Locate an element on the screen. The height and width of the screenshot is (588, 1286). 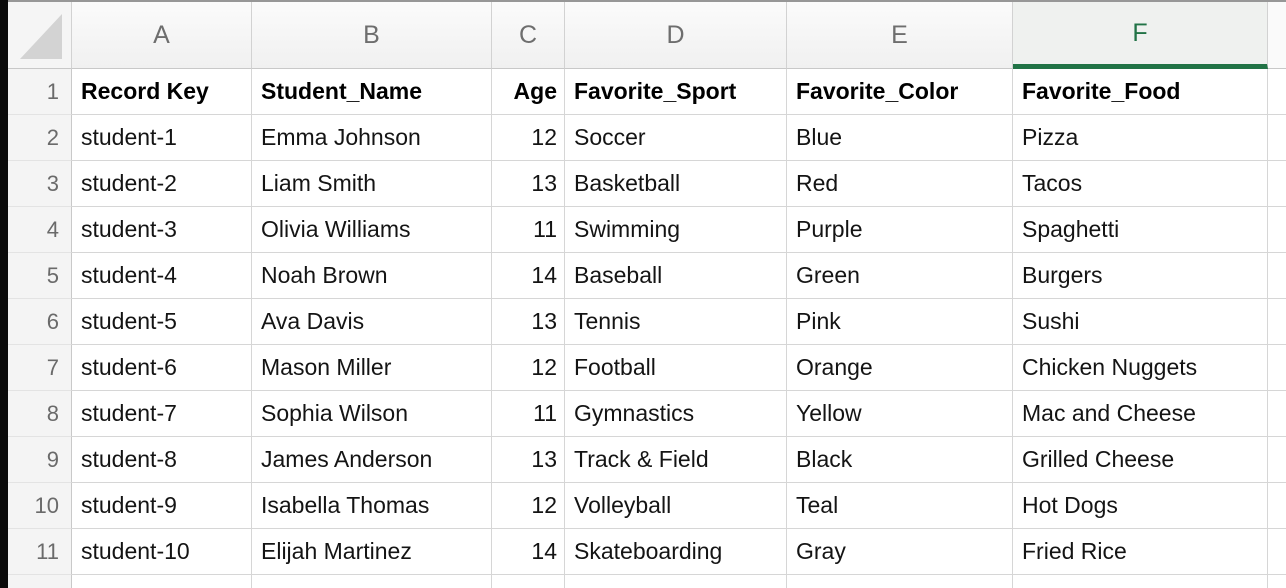
cell-D1: Favorite_Sport is located at coordinates (676, 92).